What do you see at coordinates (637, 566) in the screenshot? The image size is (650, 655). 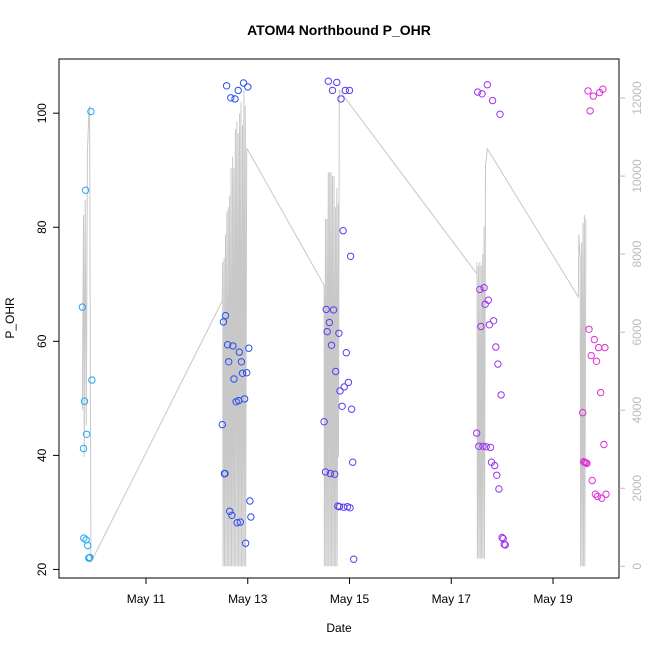 I see `y2-tick-label: 0` at bounding box center [637, 566].